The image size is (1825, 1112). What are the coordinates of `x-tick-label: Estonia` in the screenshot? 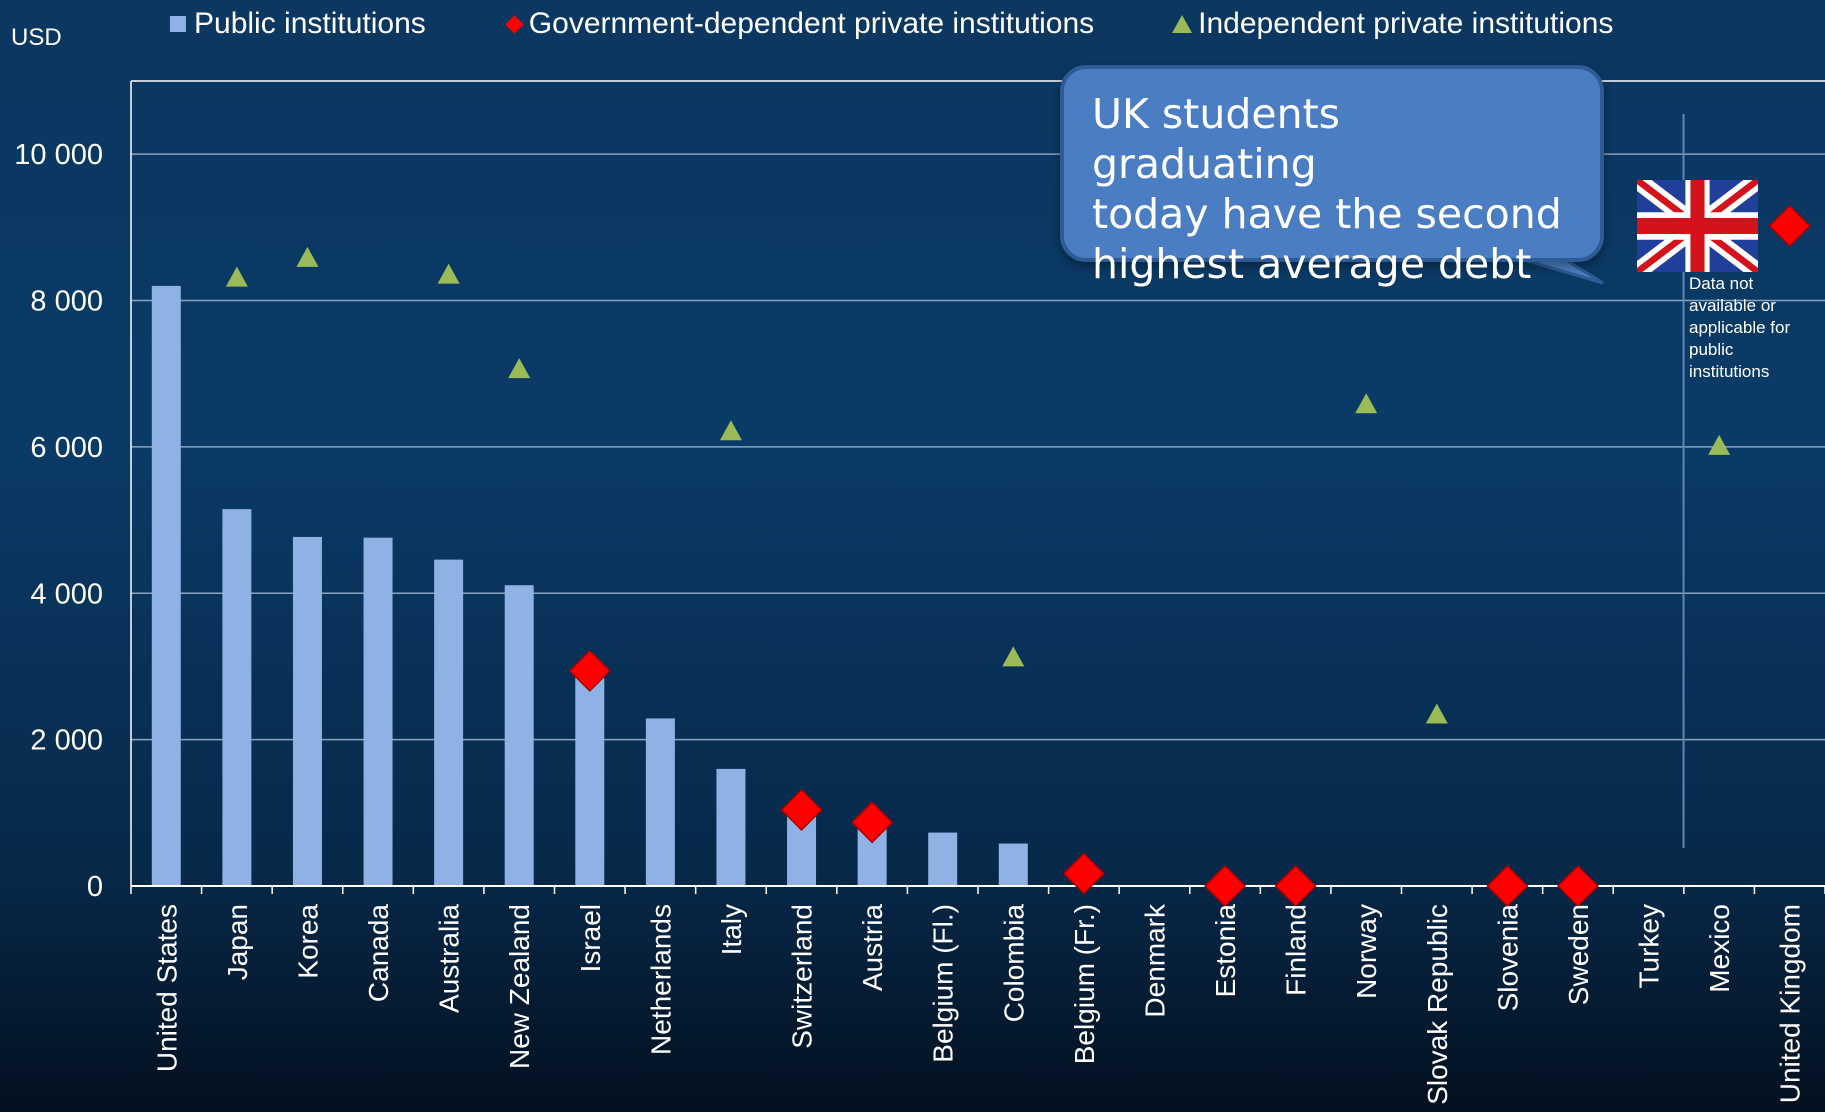 It's located at (1225, 951).